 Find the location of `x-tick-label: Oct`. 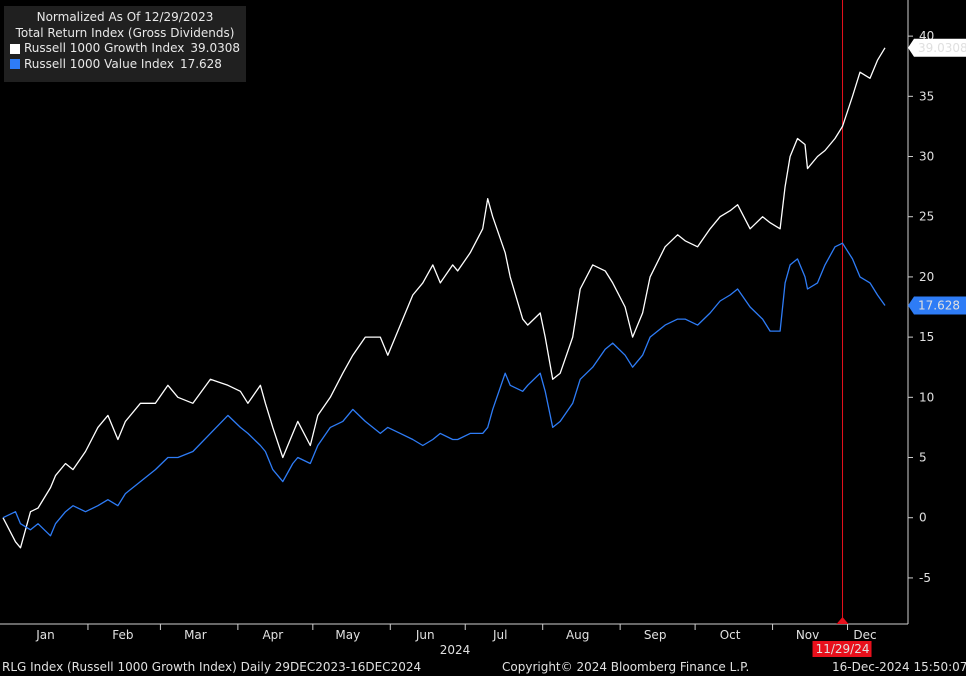

x-tick-label: Oct is located at coordinates (730, 635).